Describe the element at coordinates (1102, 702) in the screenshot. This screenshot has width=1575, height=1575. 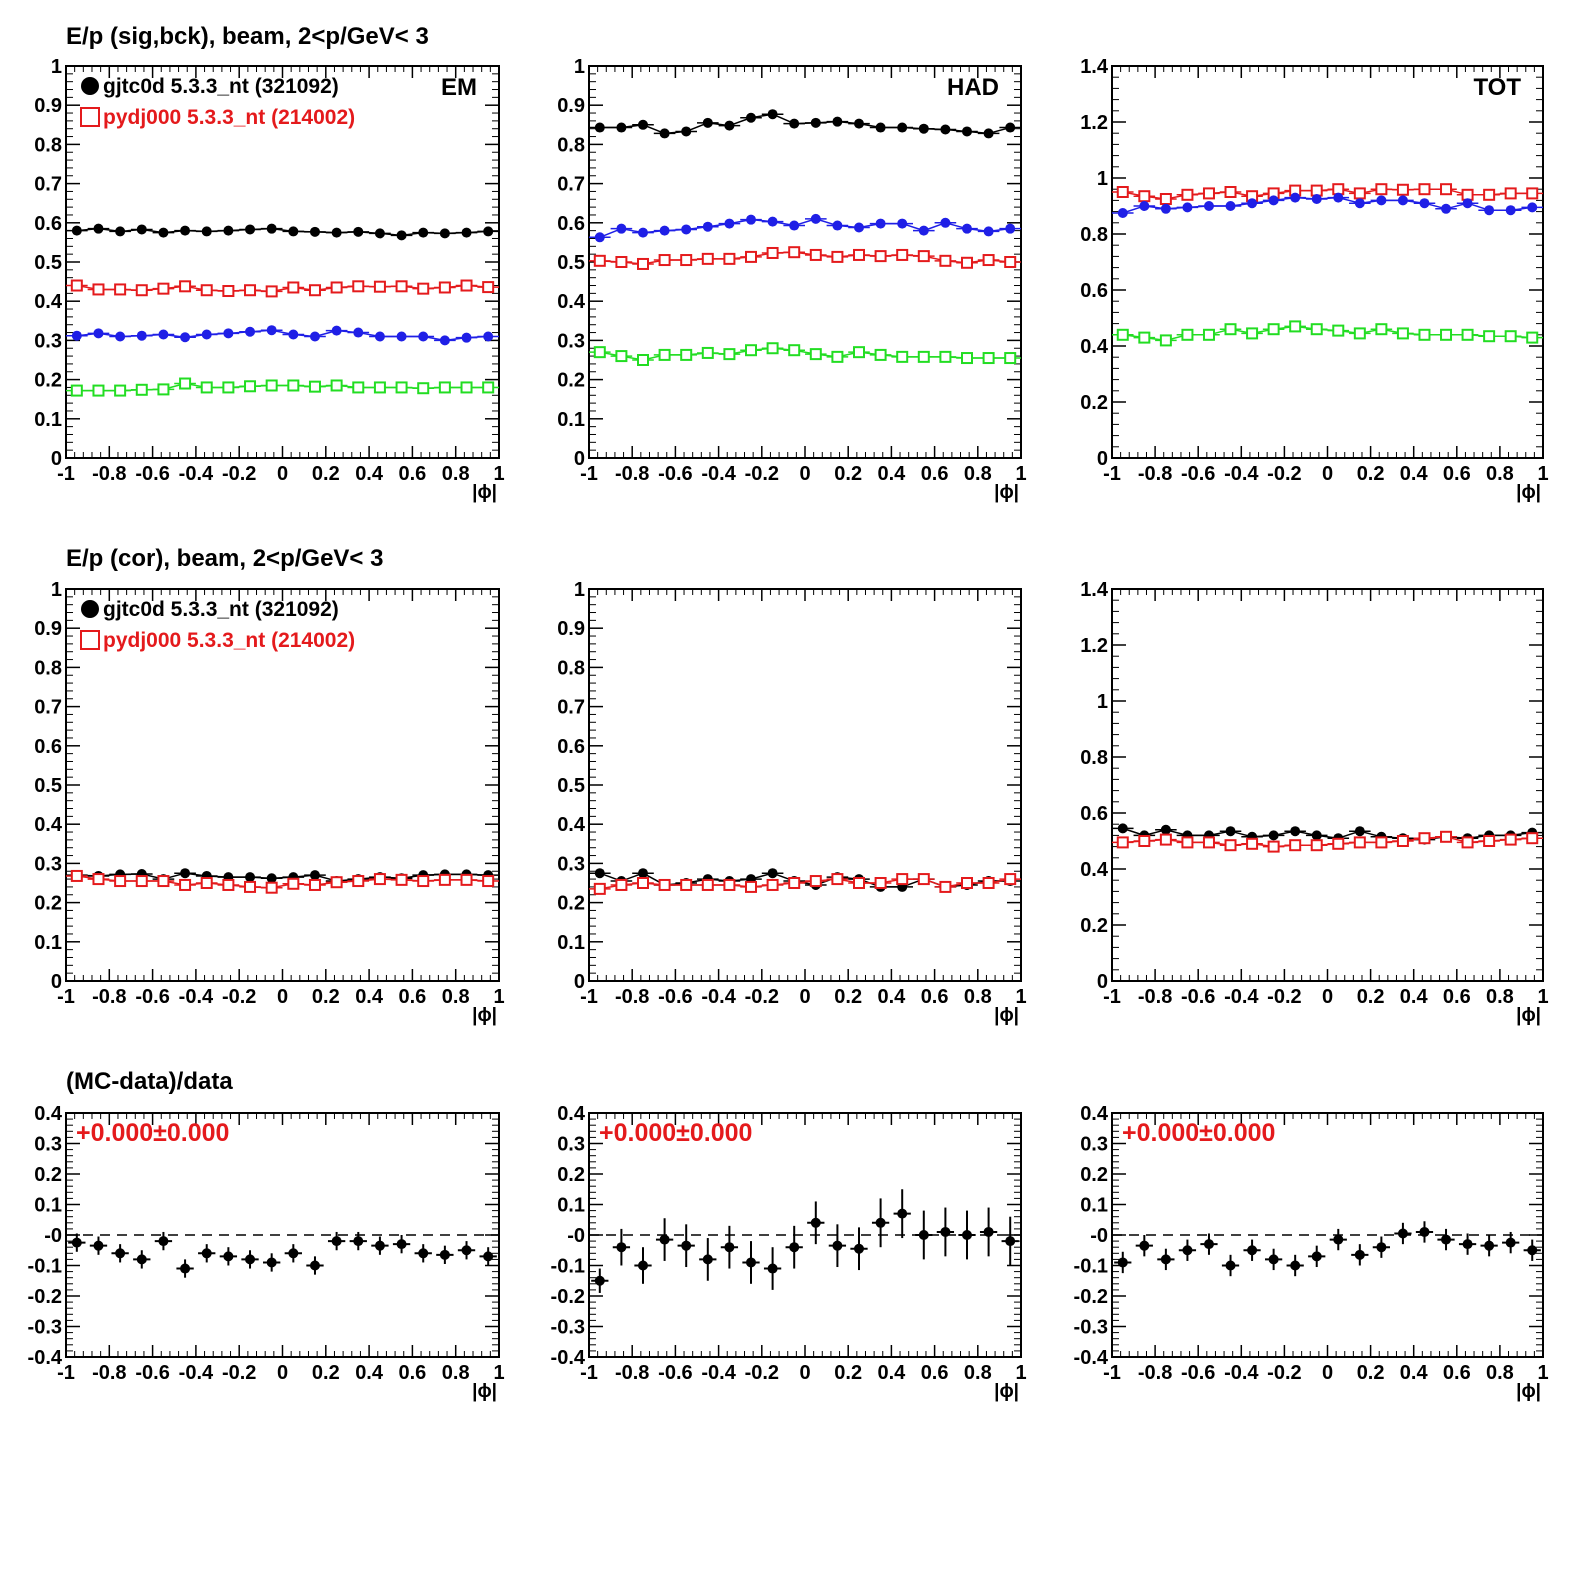
I see `y-tick-label: 1` at that location.